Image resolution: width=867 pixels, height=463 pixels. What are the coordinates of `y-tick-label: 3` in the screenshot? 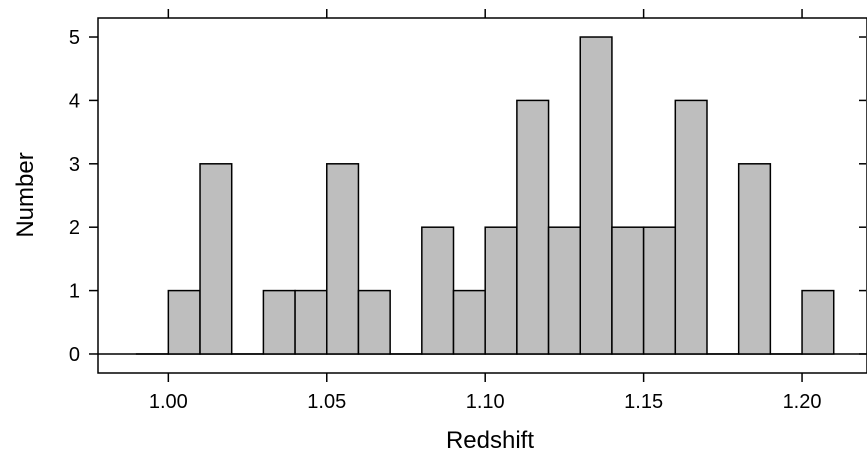 It's located at (74, 165).